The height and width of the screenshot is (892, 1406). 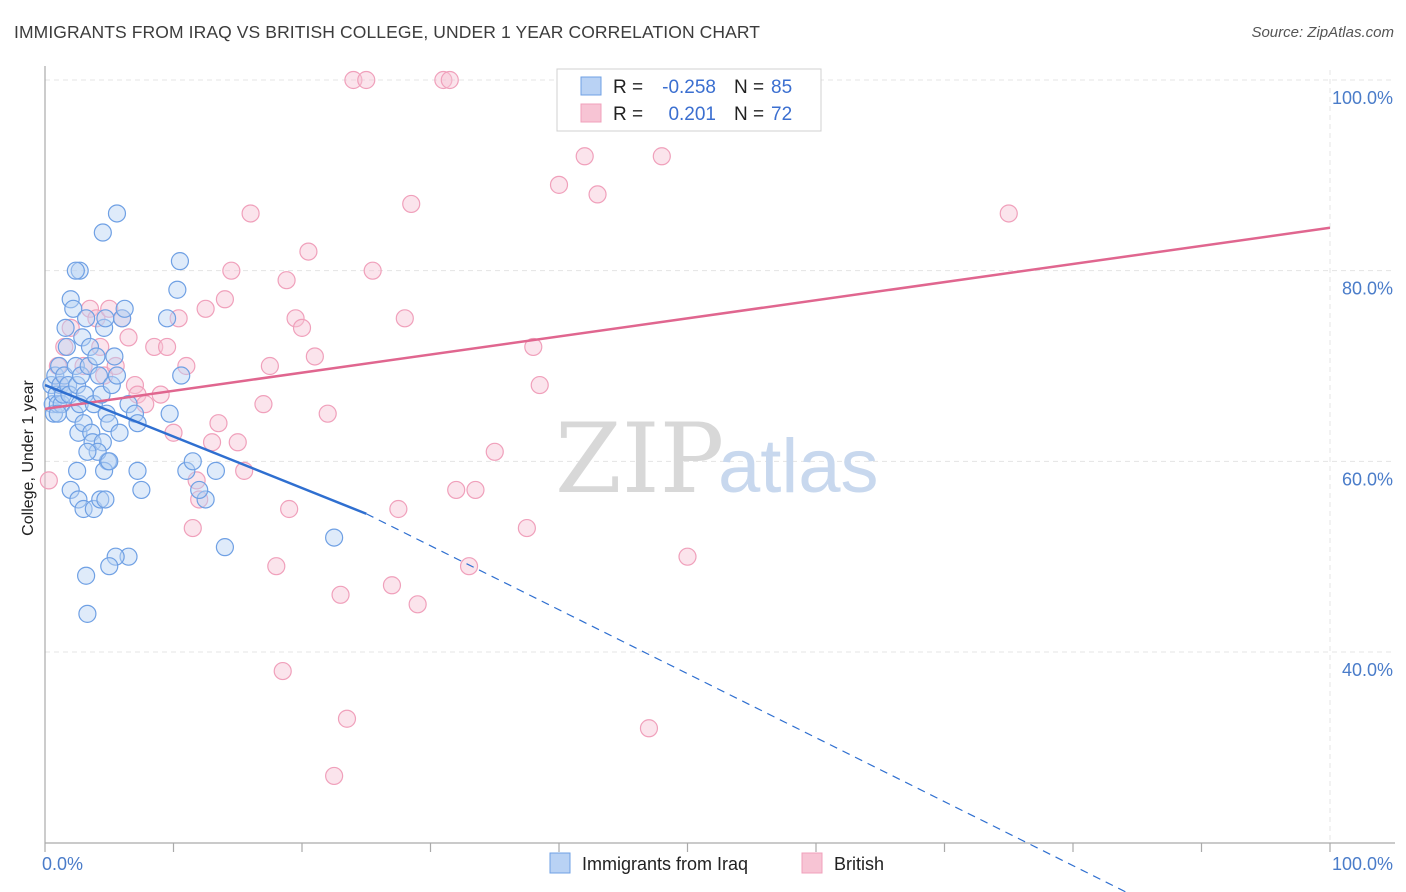 What do you see at coordinates (1362, 384) in the screenshot?
I see `y-tick-labels: 40.0% 60.0% 80.0% 100.0%` at bounding box center [1362, 384].